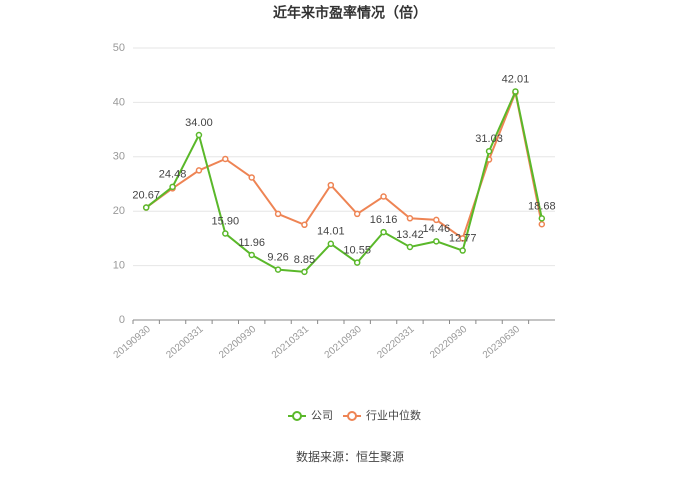 The width and height of the screenshot is (700, 478). Describe the element at coordinates (350, 13) in the screenshot. I see `chart-title: 近年来市盈率情况（倍）` at that location.